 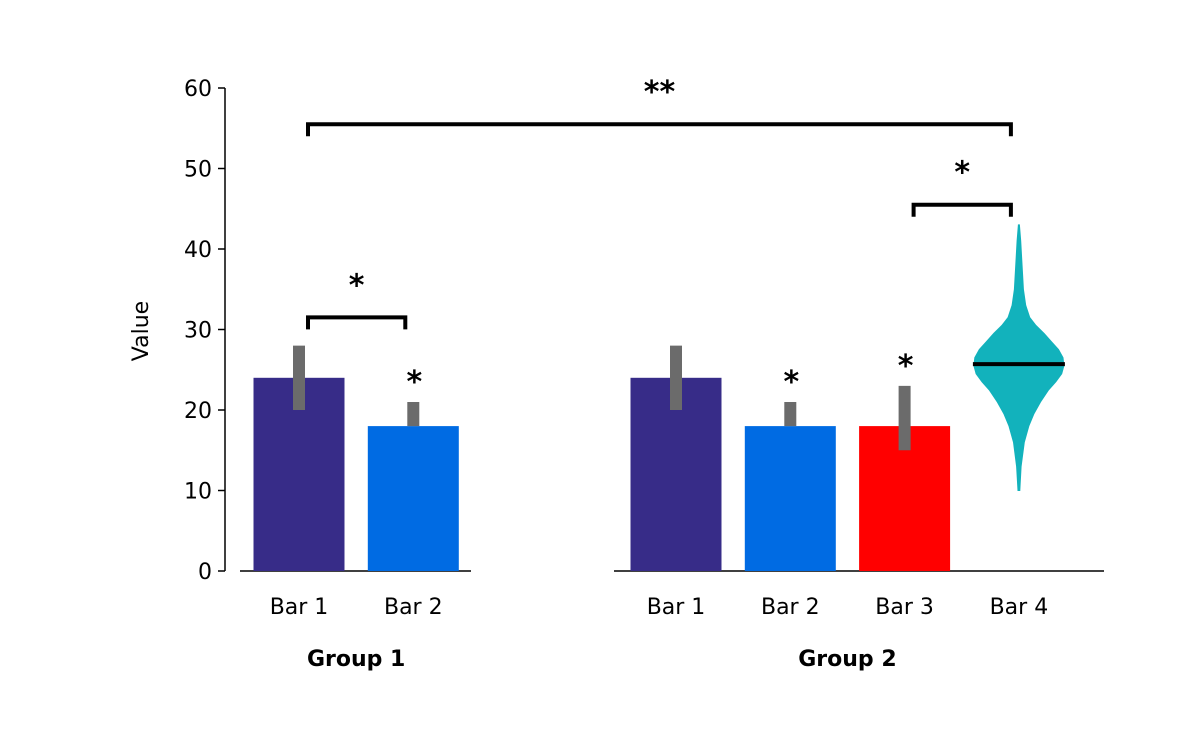 I want to click on y-tick-label: 10, so click(x=198, y=492).